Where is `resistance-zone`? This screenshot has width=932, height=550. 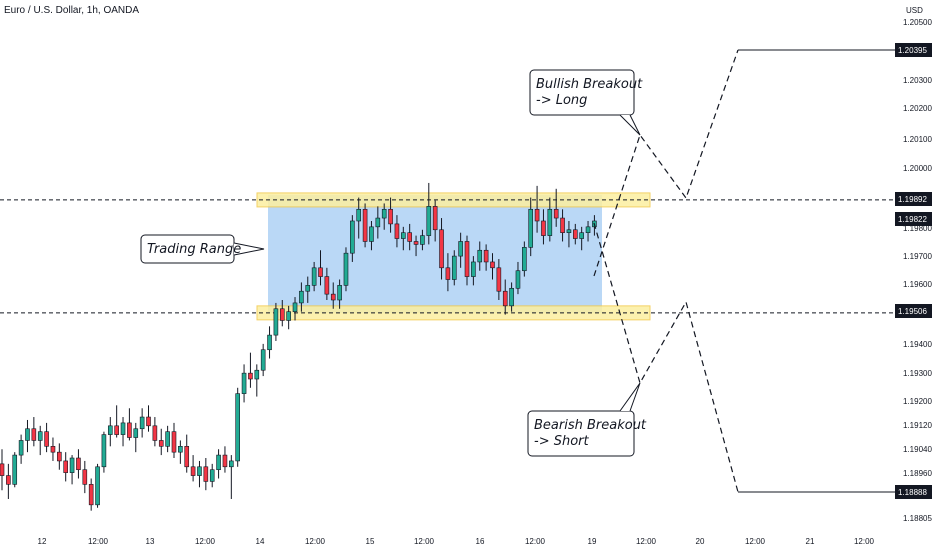 resistance-zone is located at coordinates (453, 200).